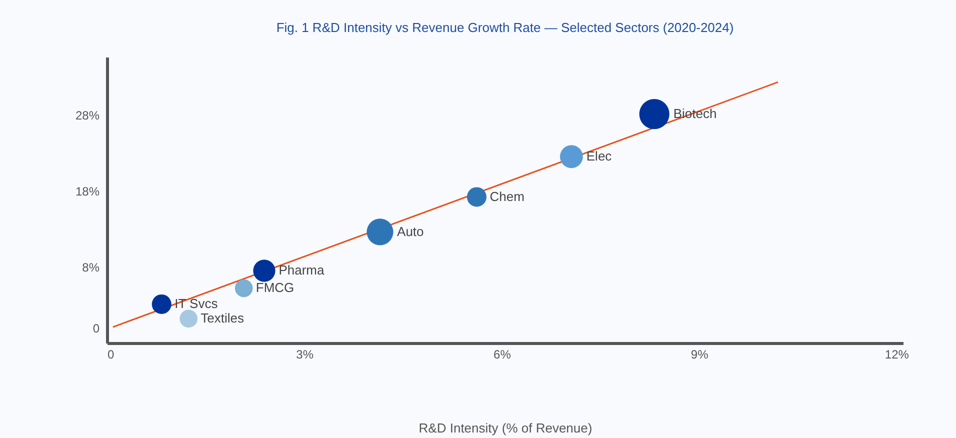 This screenshot has width=956, height=438. What do you see at coordinates (87, 191) in the screenshot?
I see `y-tick-label: 18%` at bounding box center [87, 191].